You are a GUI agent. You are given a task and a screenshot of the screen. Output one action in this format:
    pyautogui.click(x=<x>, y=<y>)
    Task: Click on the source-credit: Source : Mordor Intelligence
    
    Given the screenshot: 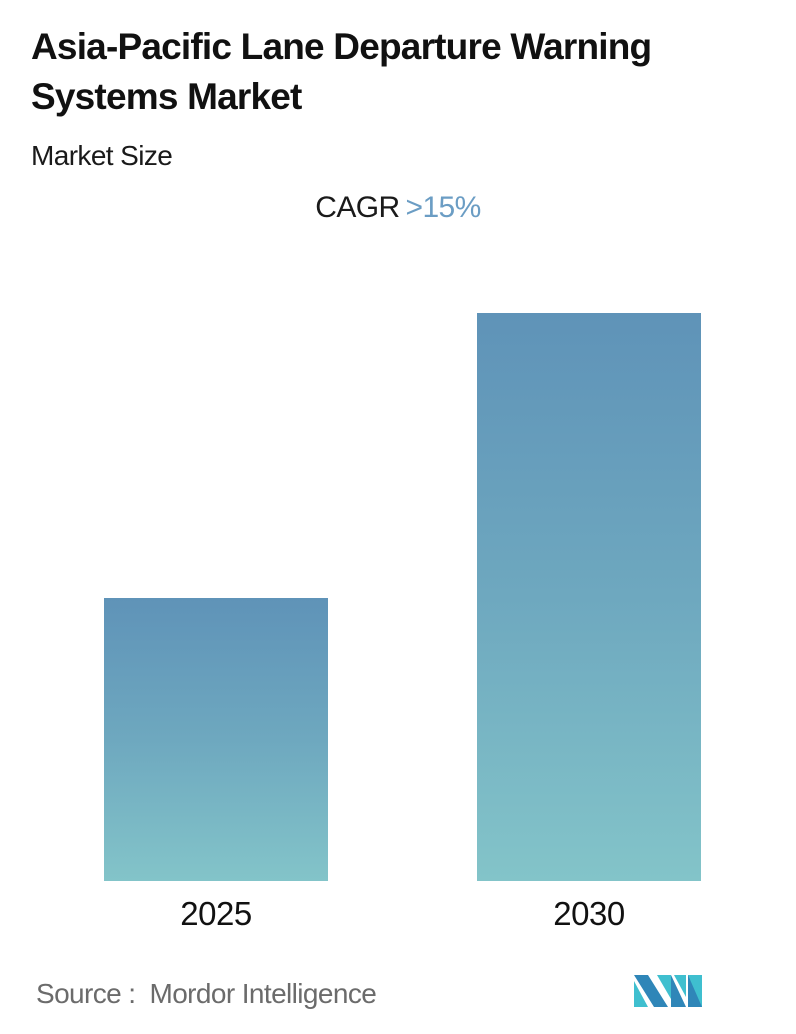 What is the action you would take?
    pyautogui.click(x=206, y=994)
    